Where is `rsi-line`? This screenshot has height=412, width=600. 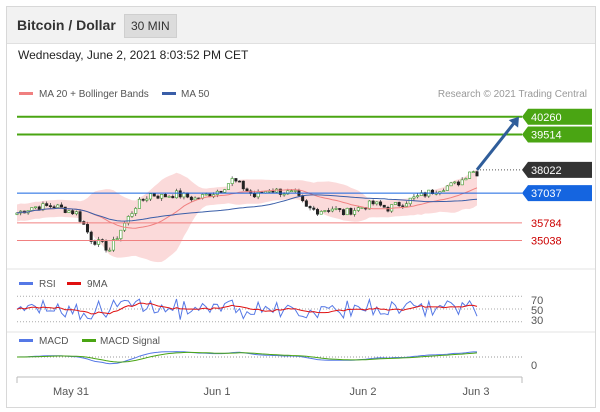 rsi-line is located at coordinates (247, 309).